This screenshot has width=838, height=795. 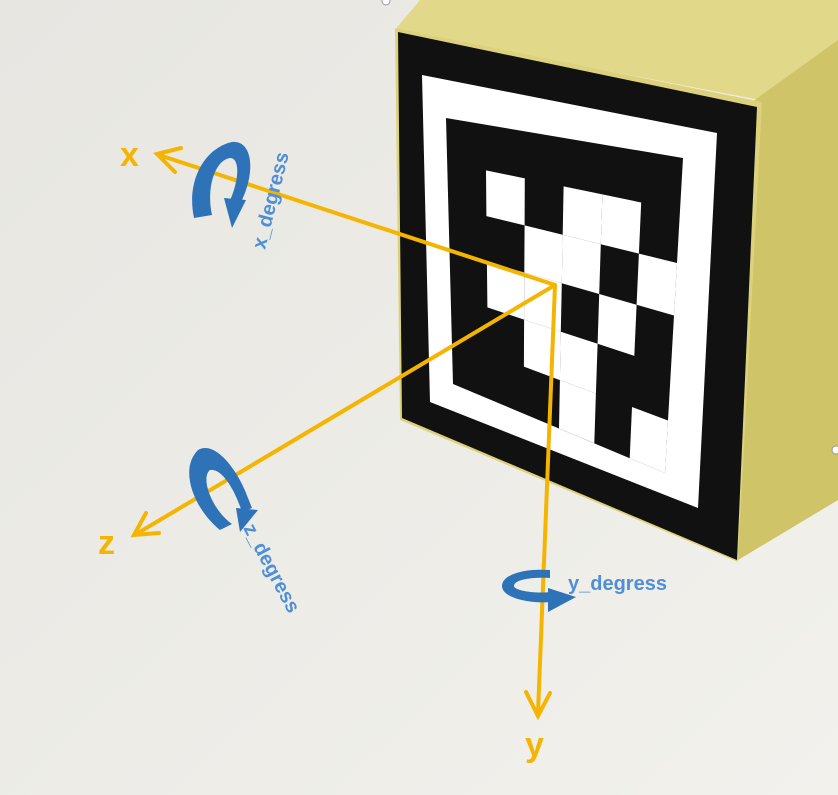 I want to click on y-axis-line, so click(x=546, y=499).